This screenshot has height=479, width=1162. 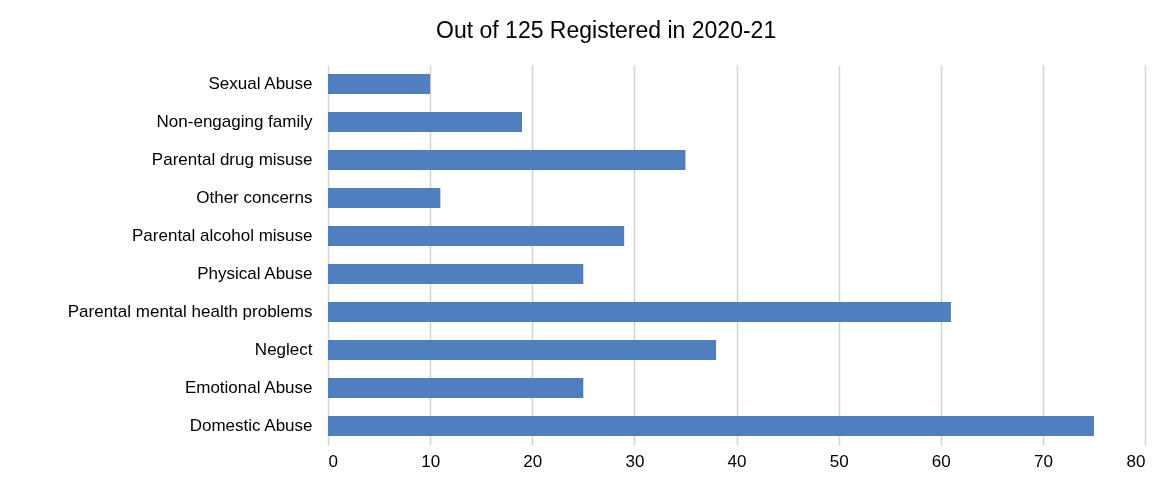 I want to click on y-tick-label: Domestic Abuse, so click(x=251, y=425).